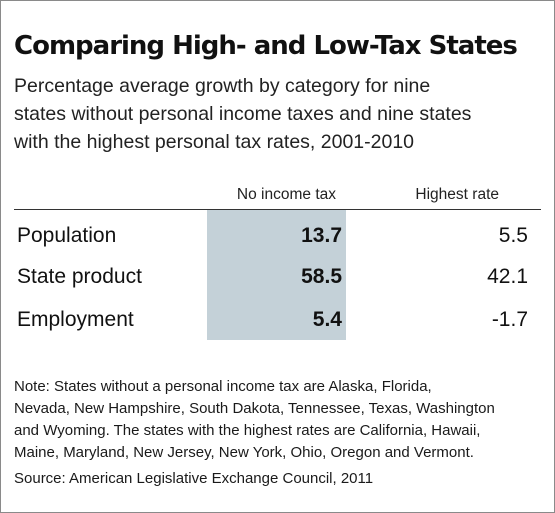 This screenshot has height=513, width=555. I want to click on cell-population-no-income-tax: 13.7, so click(321, 235).